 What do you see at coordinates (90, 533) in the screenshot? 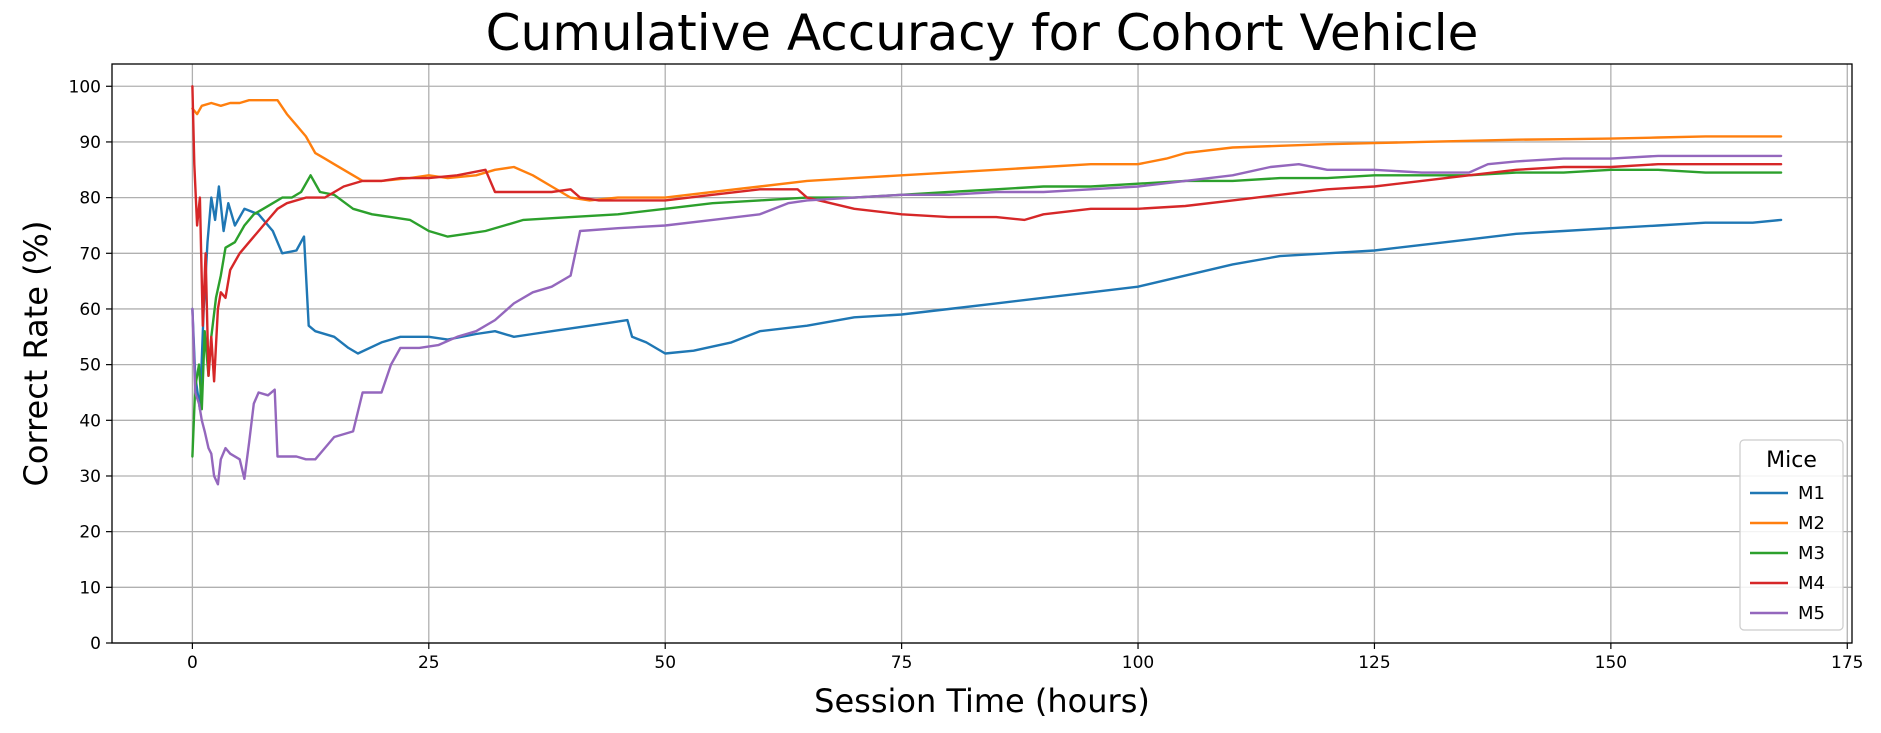
I see `y-tick-label: 20` at bounding box center [90, 533].